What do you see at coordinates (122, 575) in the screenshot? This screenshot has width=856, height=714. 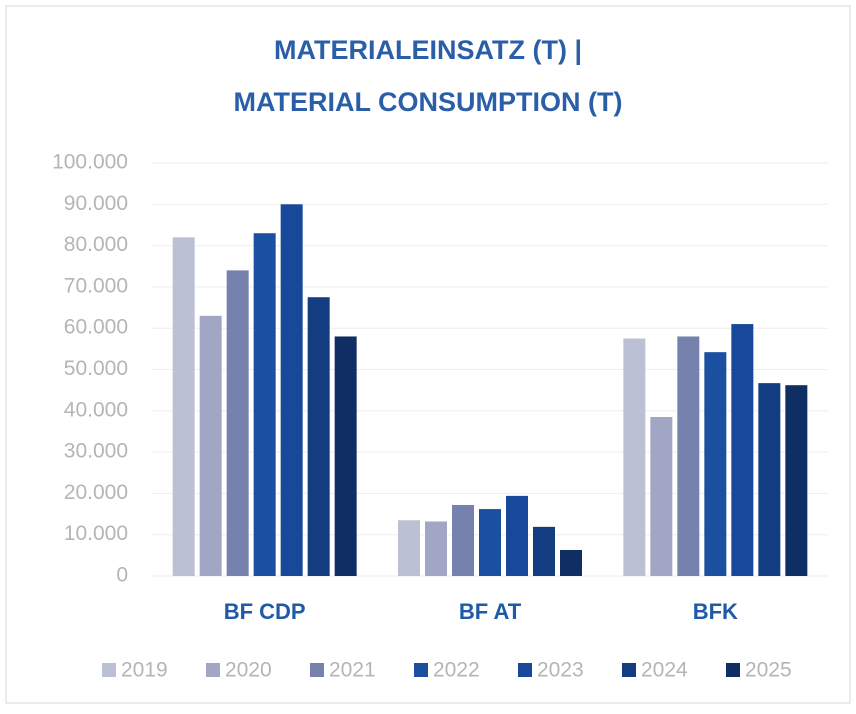 I see `y-tick-label: 0` at bounding box center [122, 575].